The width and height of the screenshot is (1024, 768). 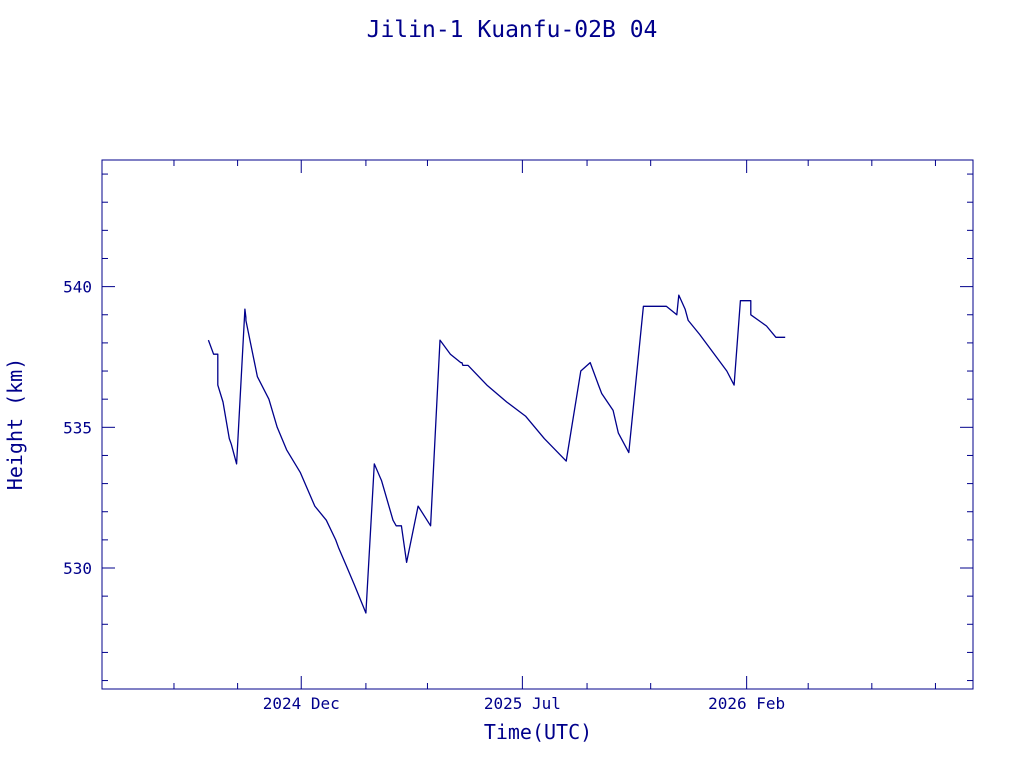 I want to click on y-tick-label: 535, so click(x=77, y=427).